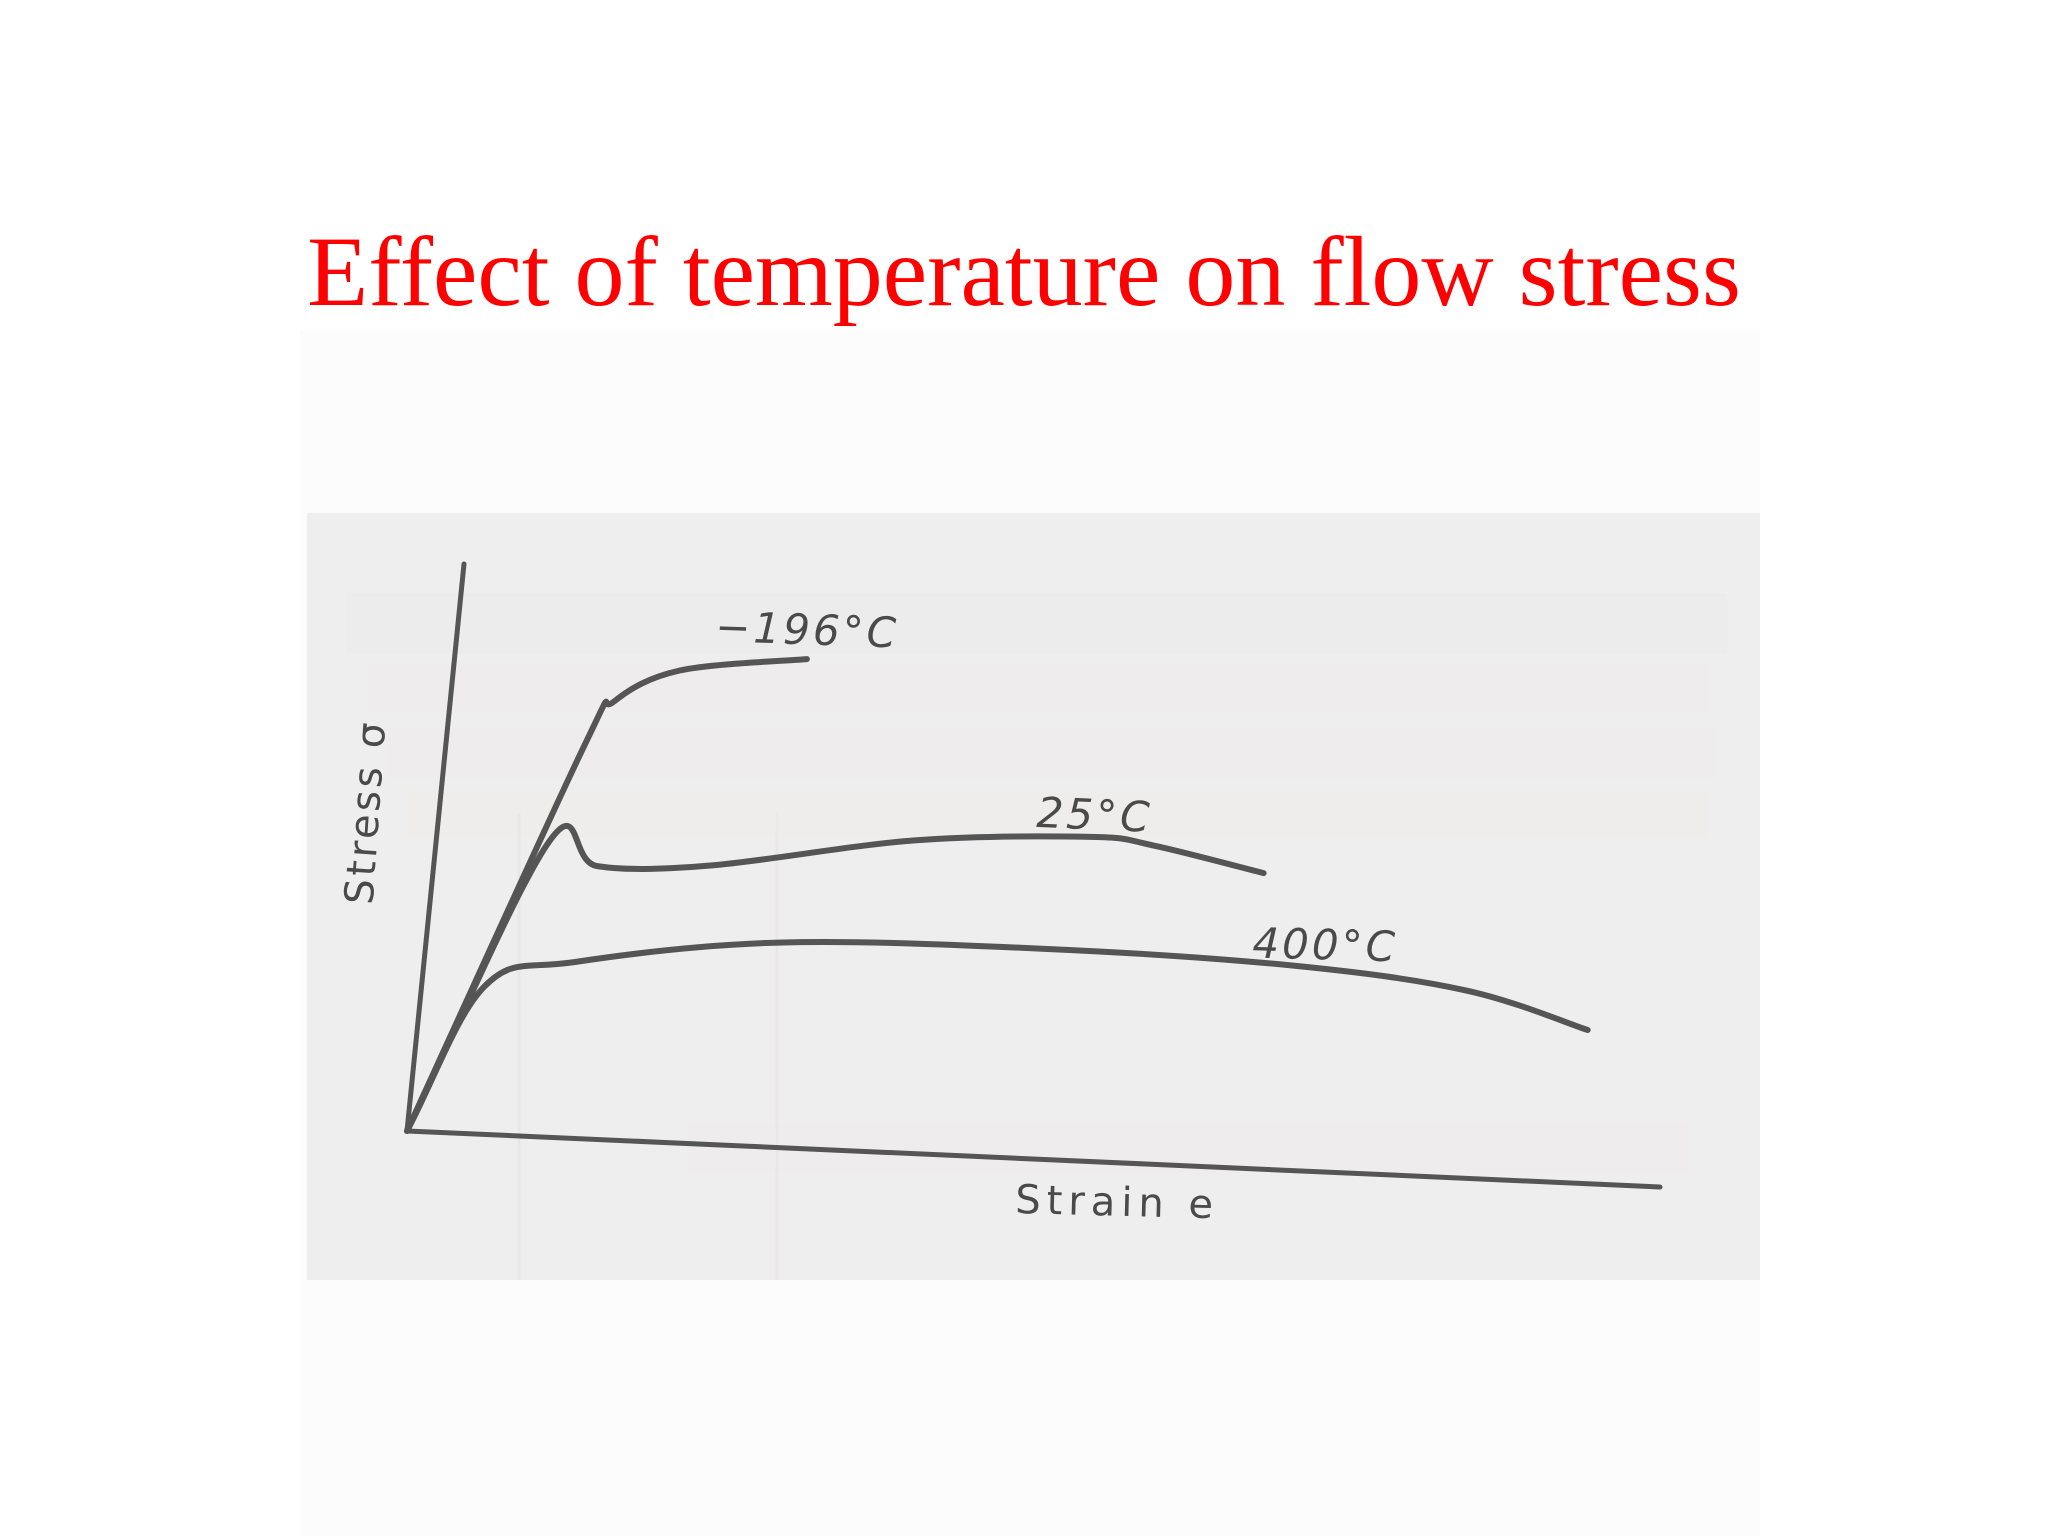 The height and width of the screenshot is (1536, 2048). Describe the element at coordinates (1117, 1202) in the screenshot. I see `x-axis-label: Strain e` at that location.